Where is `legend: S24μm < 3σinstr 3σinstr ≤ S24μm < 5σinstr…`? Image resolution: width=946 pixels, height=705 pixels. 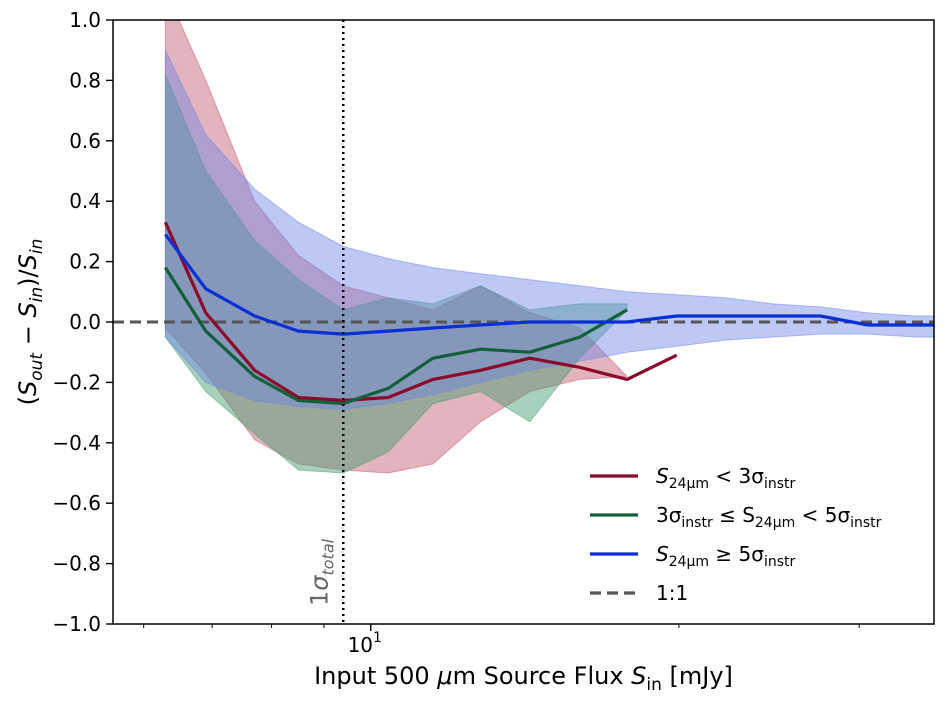
legend: S24μm < 3σinstr 3σinstr ≤ S24μm < 5σinstr… is located at coordinates (736, 534).